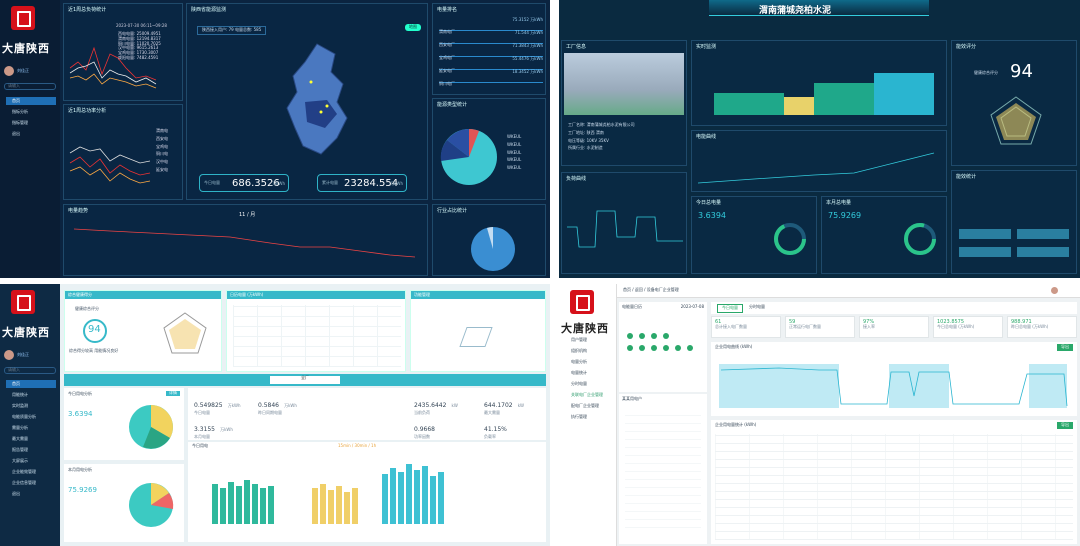 The height and width of the screenshot is (546, 1080). Describe the element at coordinates (138, 53) in the screenshot. I see `trend-legend-item: 宝鸡电量: 1730.3007` at that location.